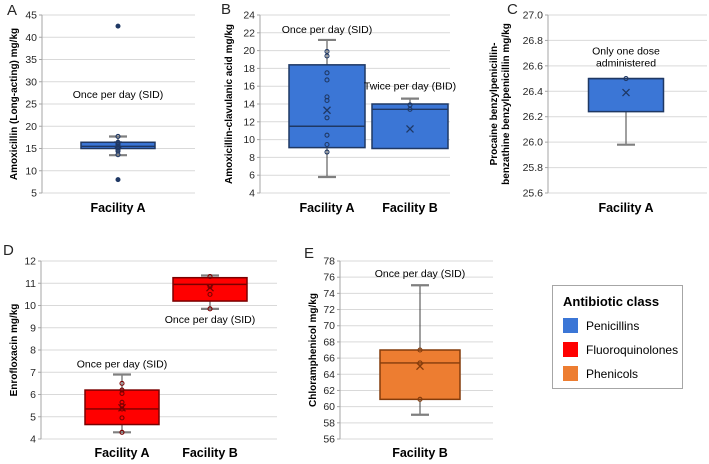 The width and height of the screenshot is (709, 464). I want to click on legend-item-label: Fluoroquinolones, so click(632, 349).